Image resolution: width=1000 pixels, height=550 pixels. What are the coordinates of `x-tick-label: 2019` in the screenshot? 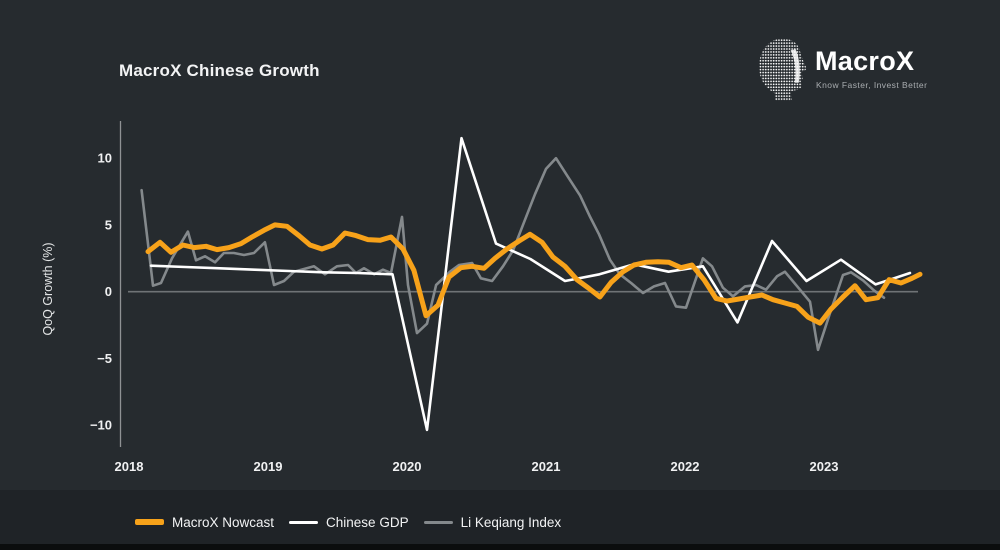 It's located at (268, 466).